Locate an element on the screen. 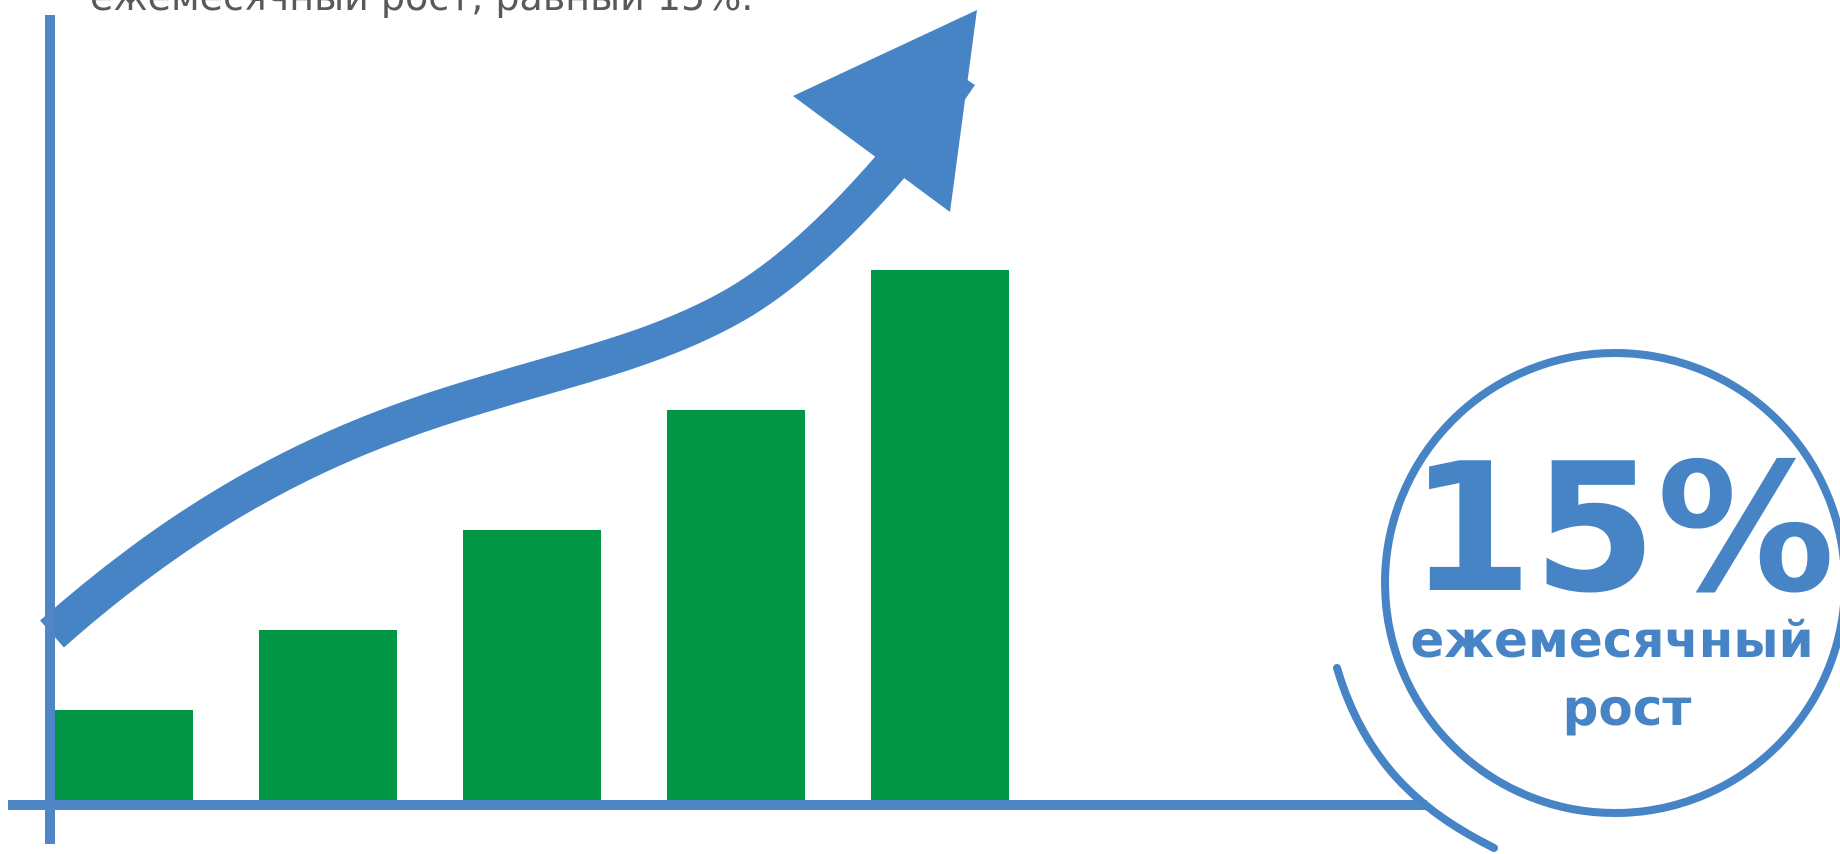  badge-ring is located at coordinates (1610, 583).